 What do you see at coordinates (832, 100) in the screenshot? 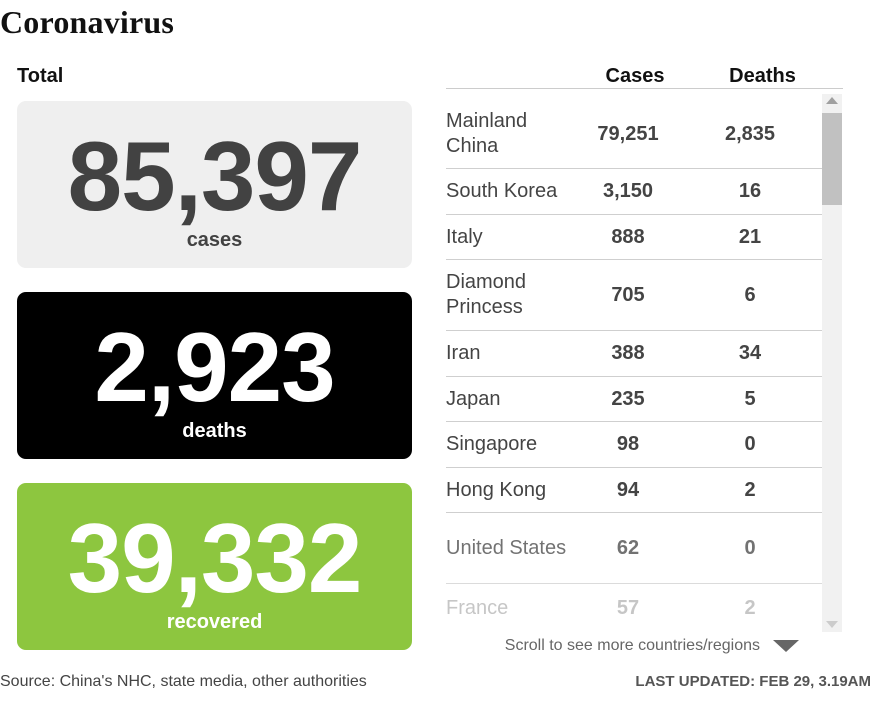
I see `scroll-up-arrow-icon` at bounding box center [832, 100].